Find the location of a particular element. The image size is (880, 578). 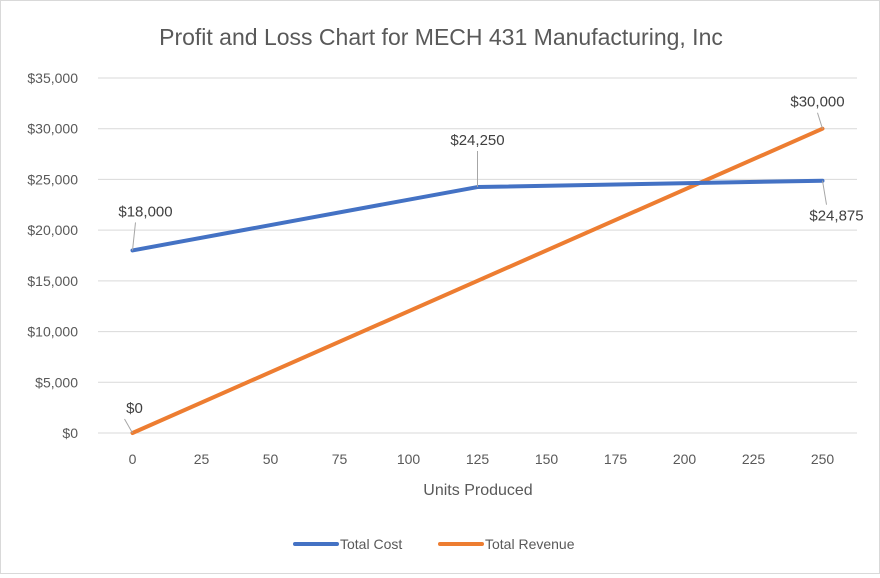

data-label: $18,000 is located at coordinates (145, 211).